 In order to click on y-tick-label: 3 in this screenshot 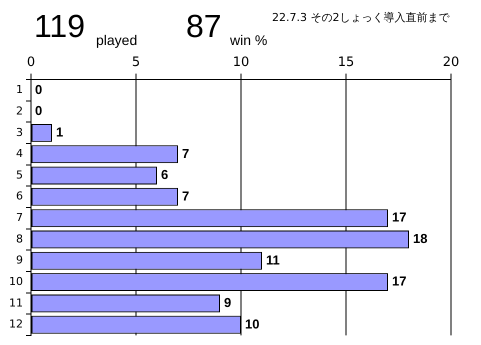, I will do `click(19, 132)`.